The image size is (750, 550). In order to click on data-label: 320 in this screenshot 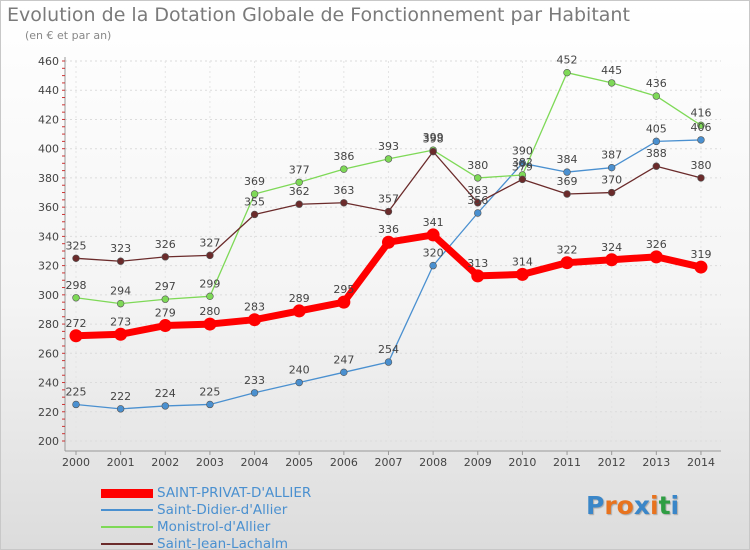, I will do `click(433, 253)`.